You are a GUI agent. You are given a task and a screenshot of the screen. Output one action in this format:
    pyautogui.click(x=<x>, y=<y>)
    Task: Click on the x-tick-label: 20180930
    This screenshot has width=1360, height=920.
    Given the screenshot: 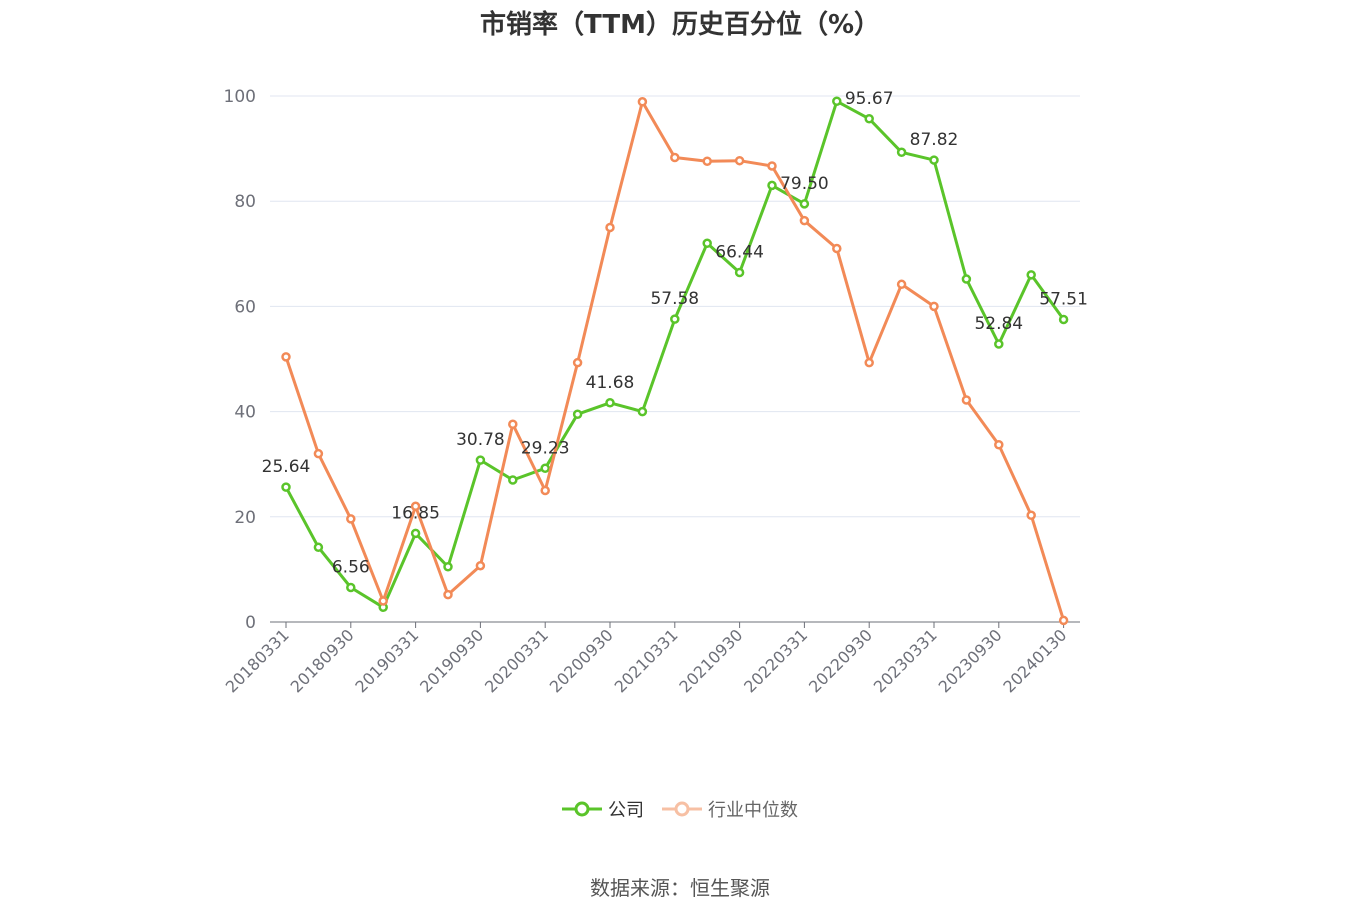 What is the action you would take?
    pyautogui.click(x=322, y=660)
    